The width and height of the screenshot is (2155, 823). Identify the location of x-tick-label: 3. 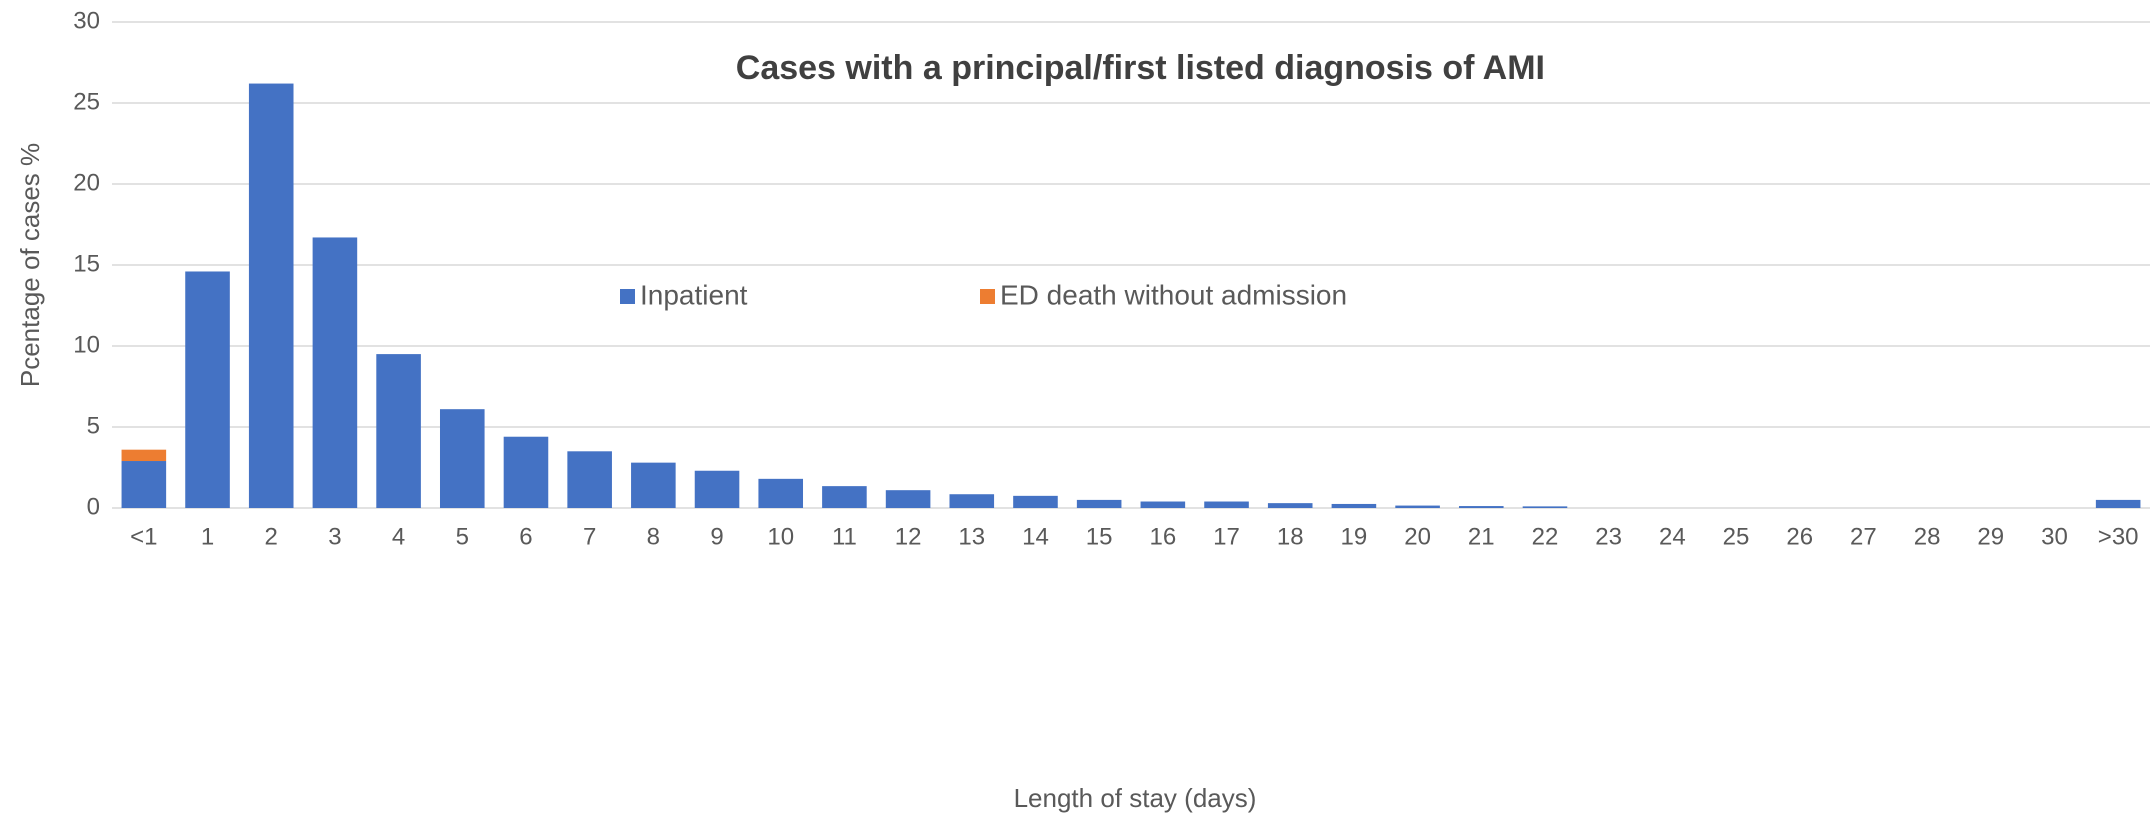
(334, 536).